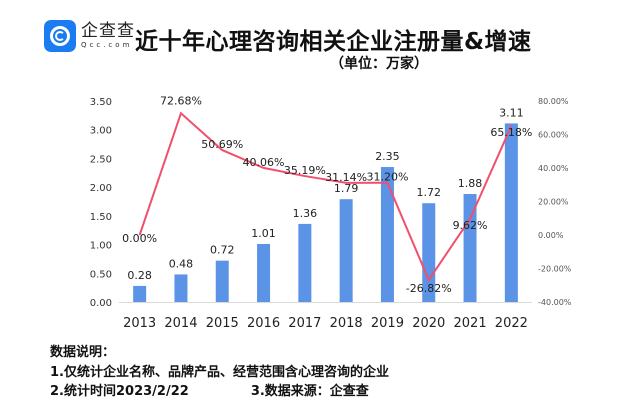  I want to click on right-axis-tick: 0.00%, so click(551, 235).